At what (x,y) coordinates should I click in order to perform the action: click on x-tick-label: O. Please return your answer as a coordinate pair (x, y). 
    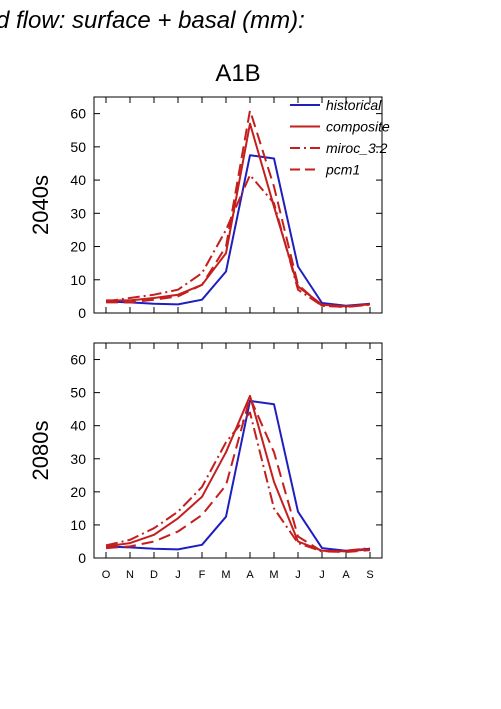
    Looking at the image, I should click on (106, 575).